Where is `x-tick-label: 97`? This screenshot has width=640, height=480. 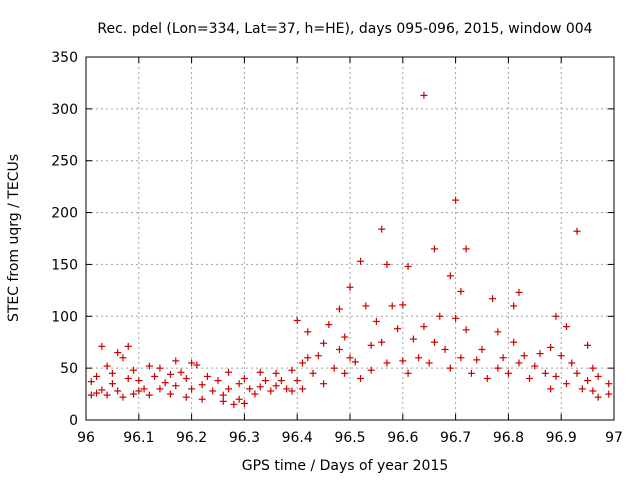 x-tick-label: 97 is located at coordinates (614, 438).